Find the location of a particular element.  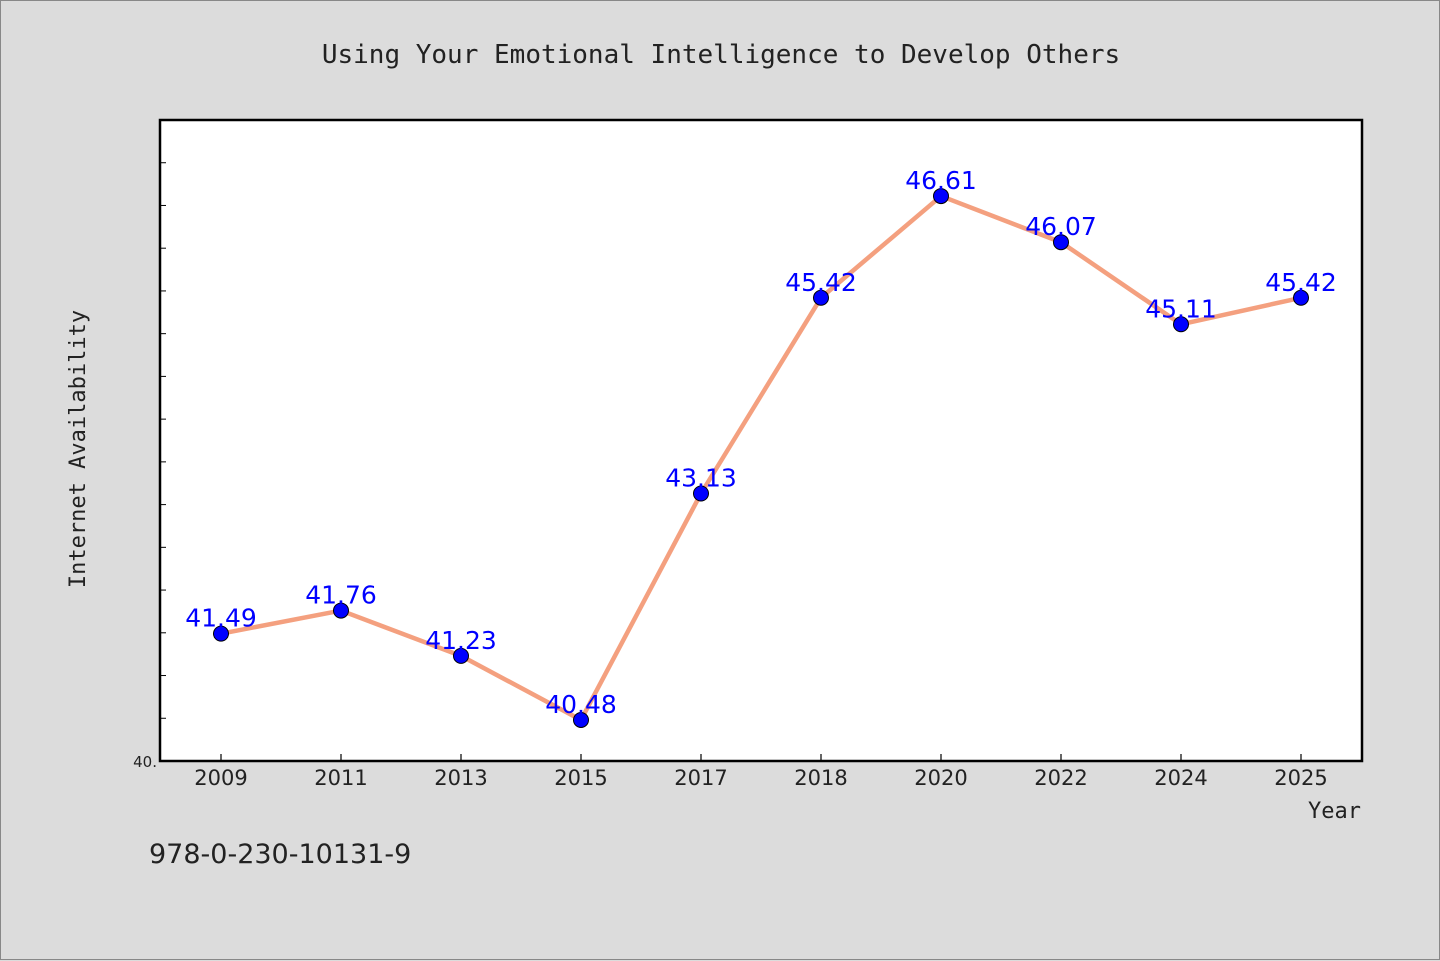

isbn-text: 978-0-230-10131-9 is located at coordinates (280, 854).